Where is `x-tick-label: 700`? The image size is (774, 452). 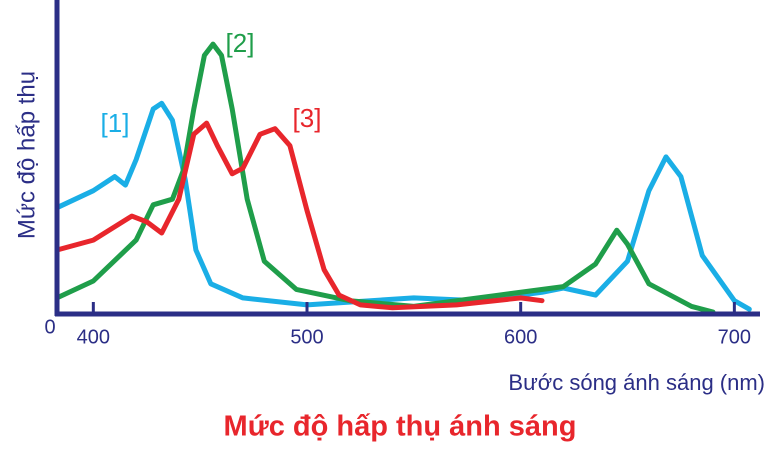
x-tick-label: 700 is located at coordinates (734, 337).